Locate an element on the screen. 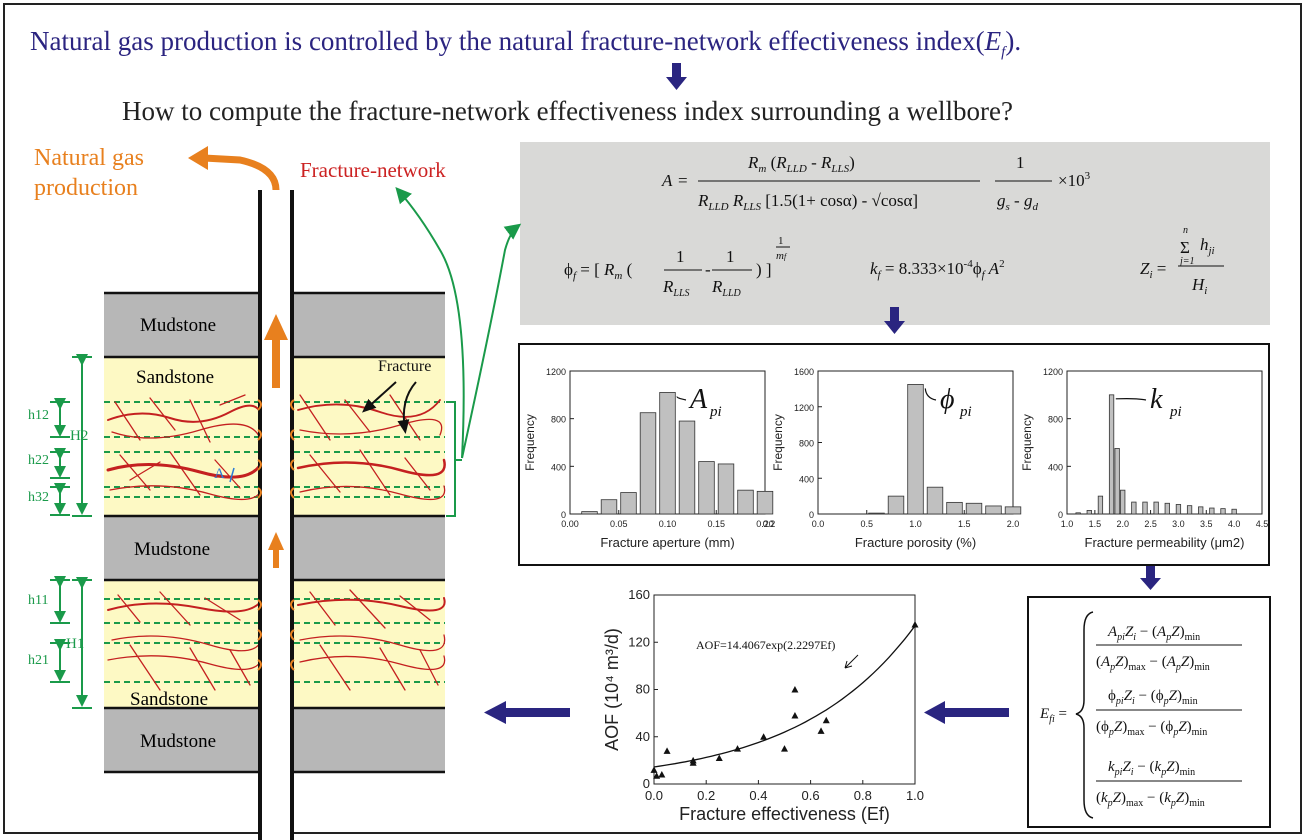  thickness-total-label: H1 is located at coordinates (75, 644).